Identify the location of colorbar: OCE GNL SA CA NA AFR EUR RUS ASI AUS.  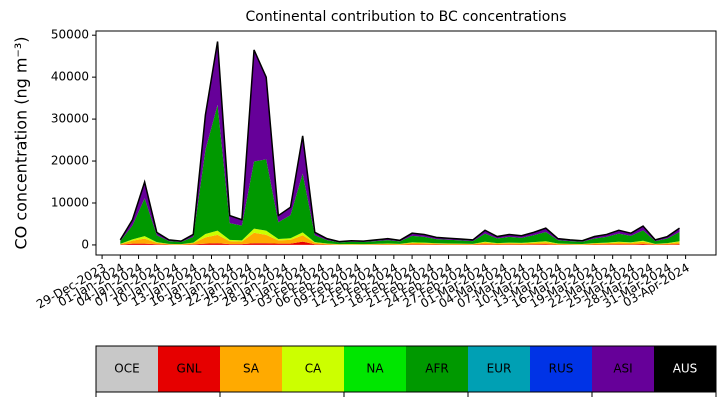
(406, 369).